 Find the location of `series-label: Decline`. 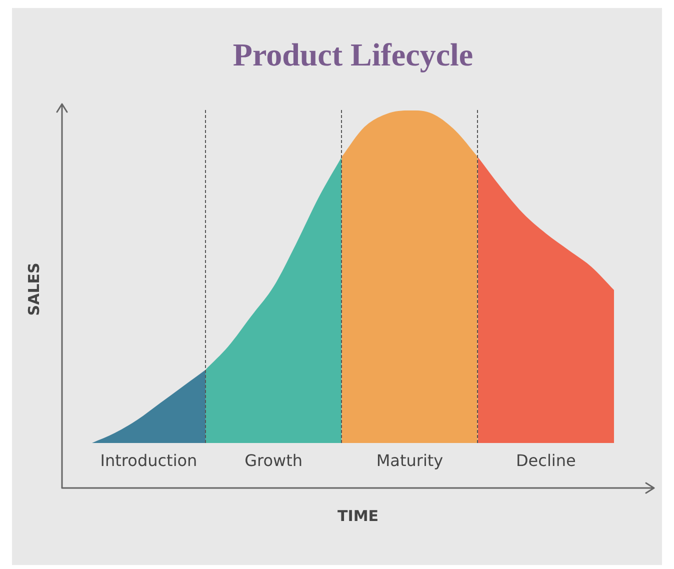

series-label: Decline is located at coordinates (546, 460).